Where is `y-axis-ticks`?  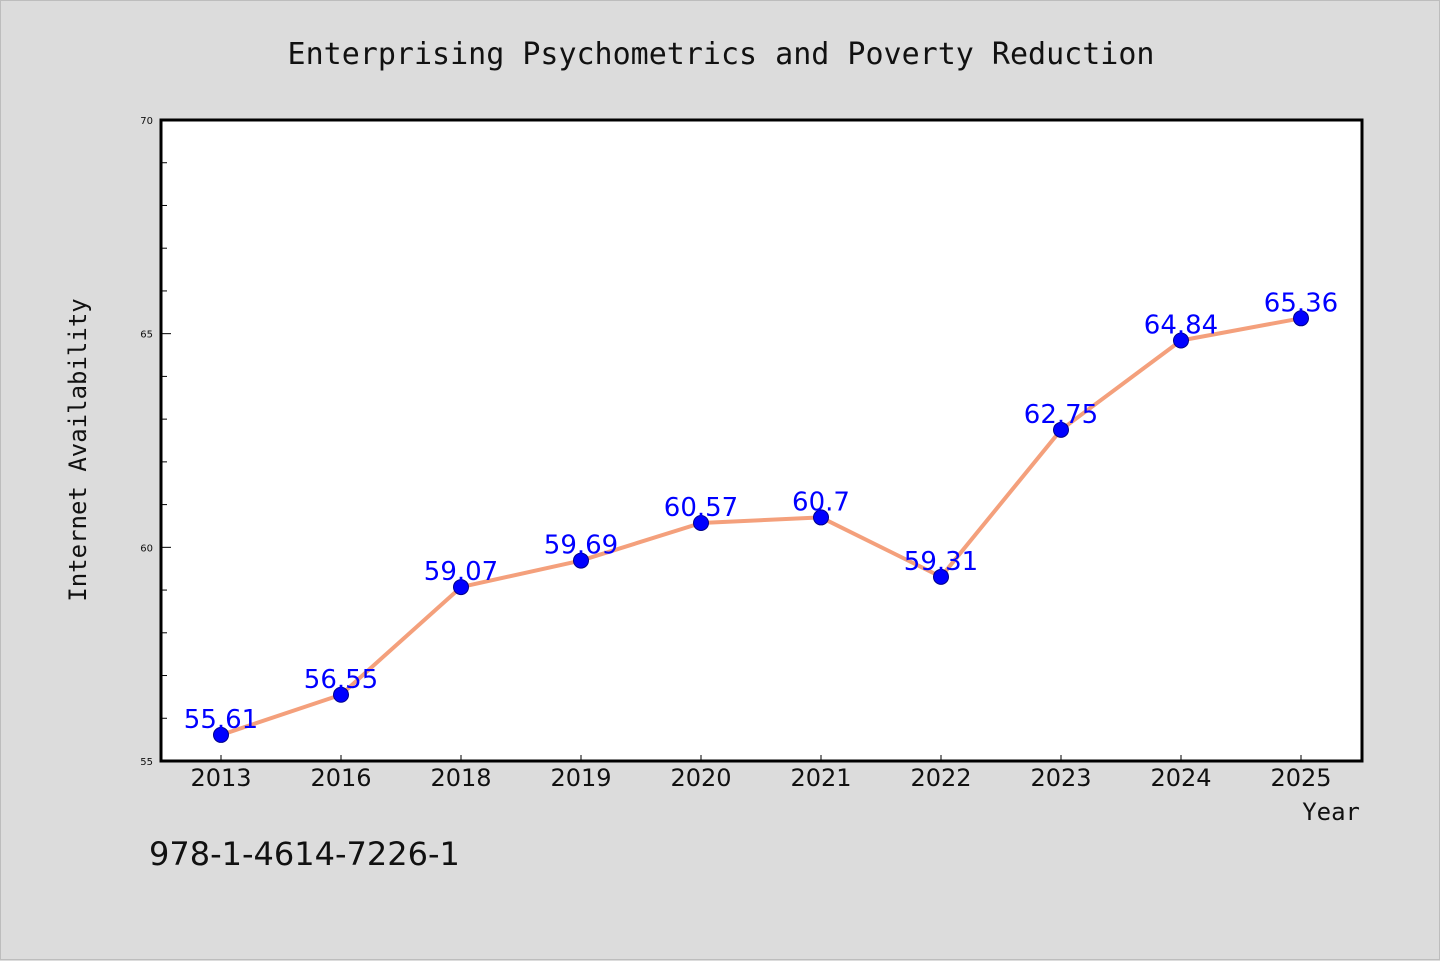
y-axis-ticks is located at coordinates (166, 440).